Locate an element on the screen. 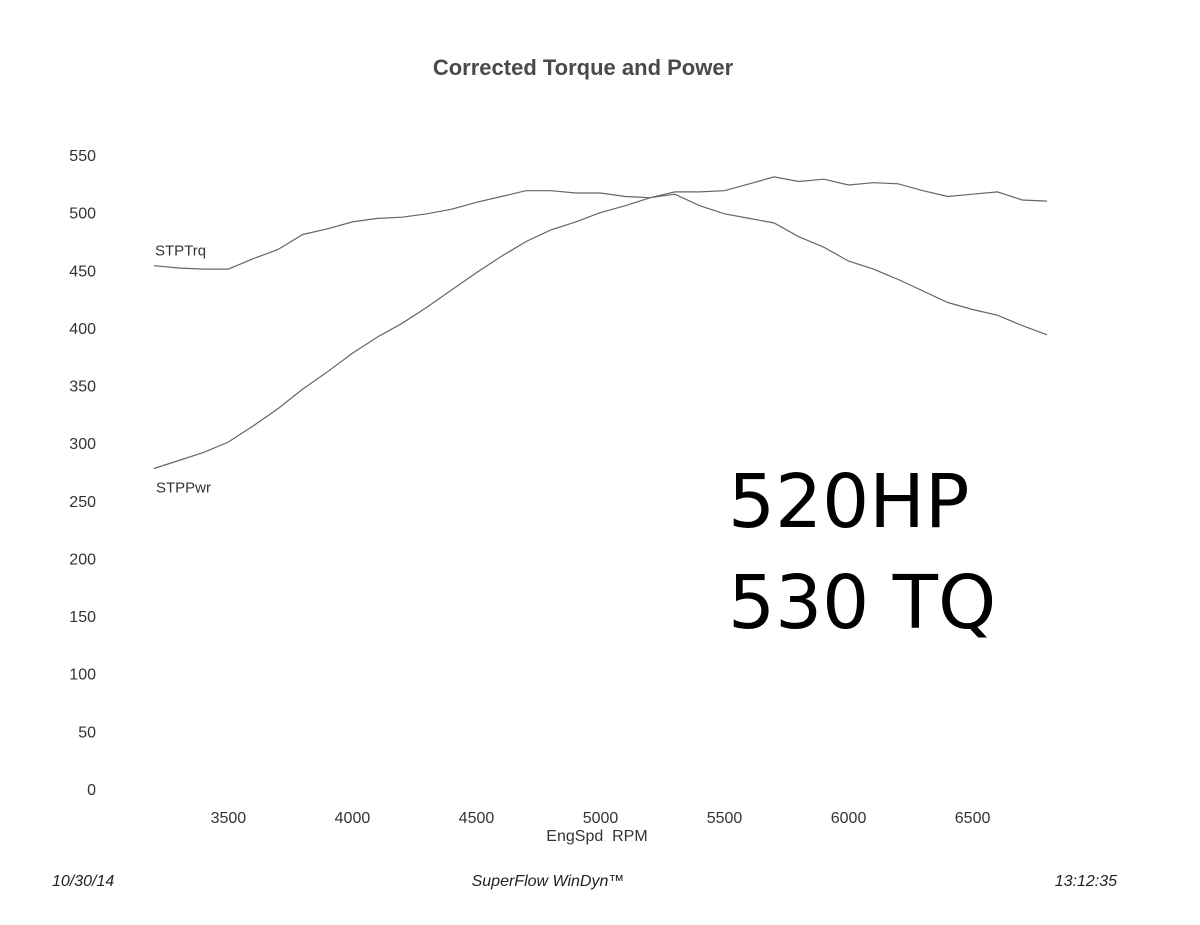 The width and height of the screenshot is (1200, 925). x-axis-title: EngSpd RPM is located at coordinates (596, 836).